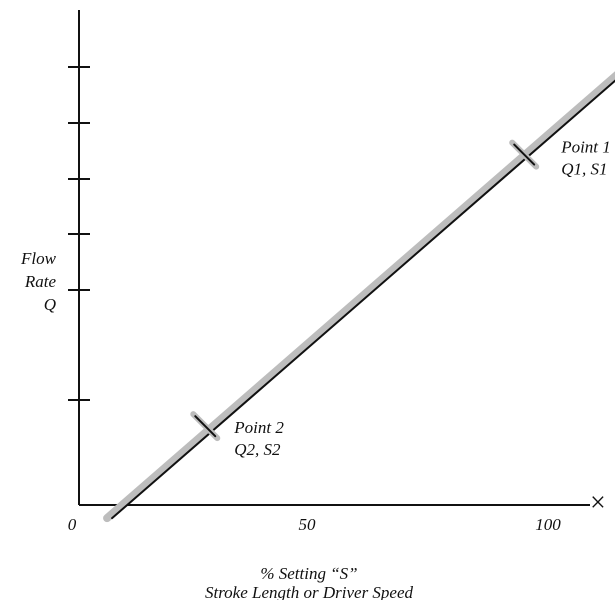  I want to click on point-1-label-line-2: Q1, S1, so click(584, 169).